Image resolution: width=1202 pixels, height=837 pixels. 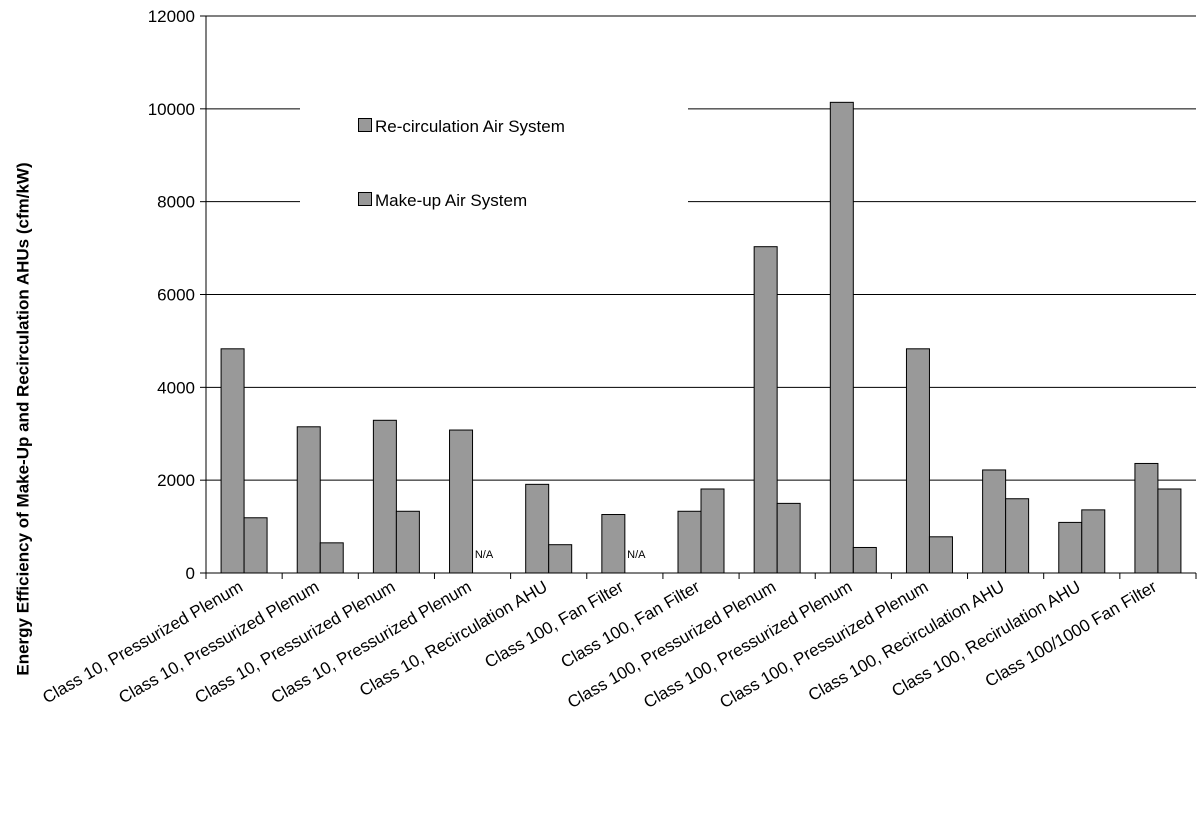 What do you see at coordinates (555, 624) in the screenshot?
I see `x-tick-label-5: Class 100, Fan Filter` at bounding box center [555, 624].